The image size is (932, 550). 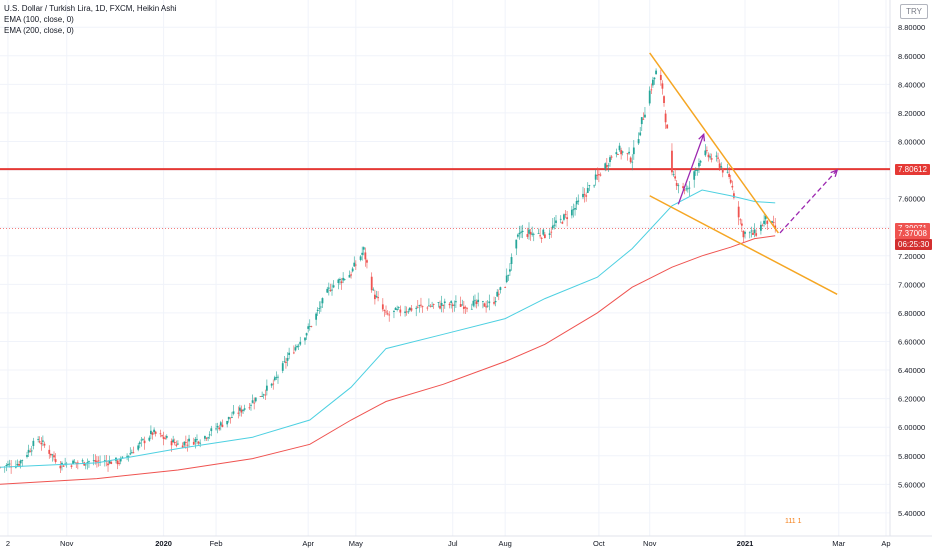 I want to click on wedge-upper-trendline, so click(x=714, y=143).